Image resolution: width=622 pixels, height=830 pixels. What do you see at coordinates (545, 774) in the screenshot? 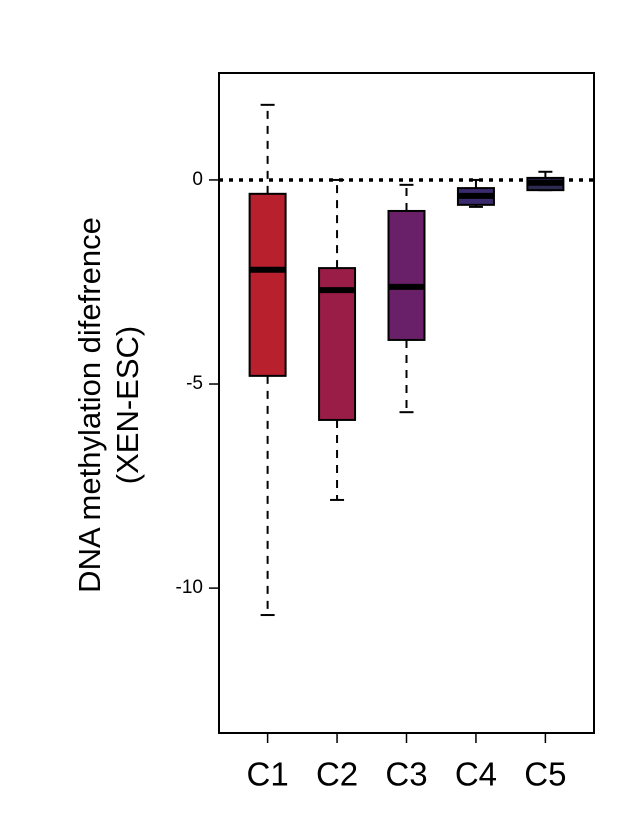
I see `x-tick-label: C5` at bounding box center [545, 774].